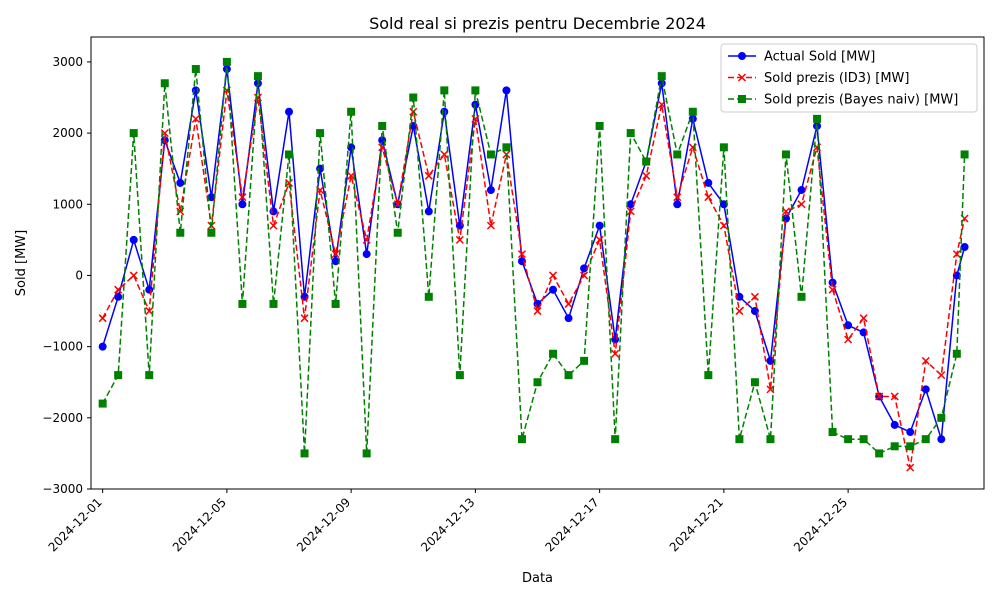 The image size is (1000, 604). I want to click on legend-label: Actual Sold [MW], so click(819, 57).